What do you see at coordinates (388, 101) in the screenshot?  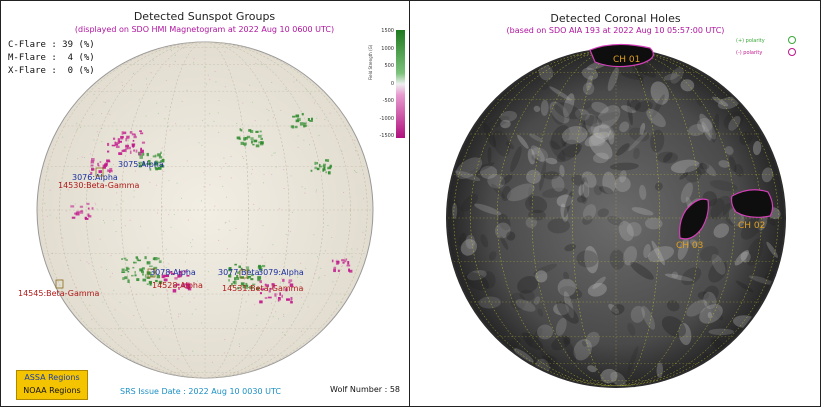 I see `colorbar-tick: -500` at bounding box center [388, 101].